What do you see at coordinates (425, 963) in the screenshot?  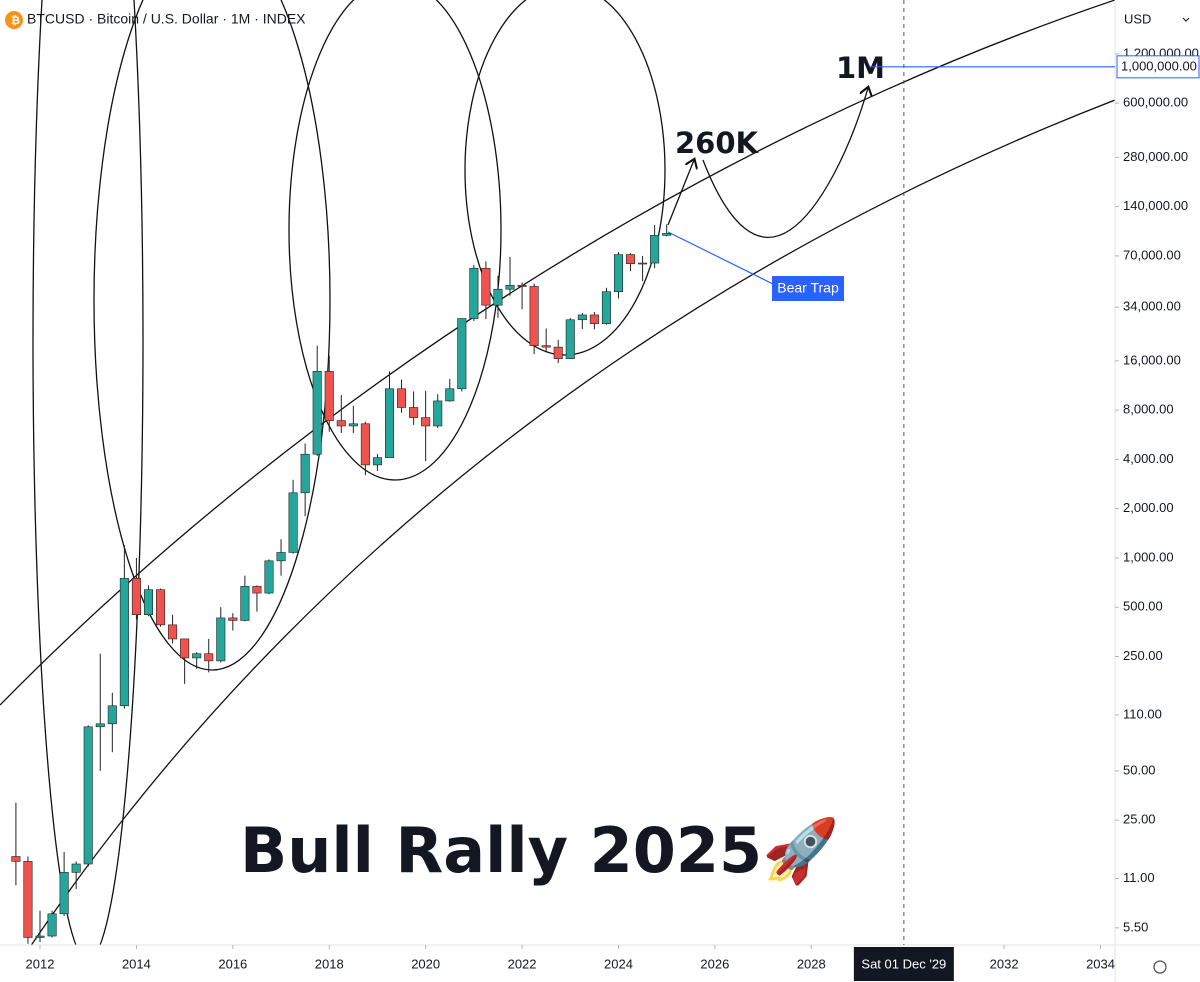 I see `x-tick-label: 2020` at bounding box center [425, 963].